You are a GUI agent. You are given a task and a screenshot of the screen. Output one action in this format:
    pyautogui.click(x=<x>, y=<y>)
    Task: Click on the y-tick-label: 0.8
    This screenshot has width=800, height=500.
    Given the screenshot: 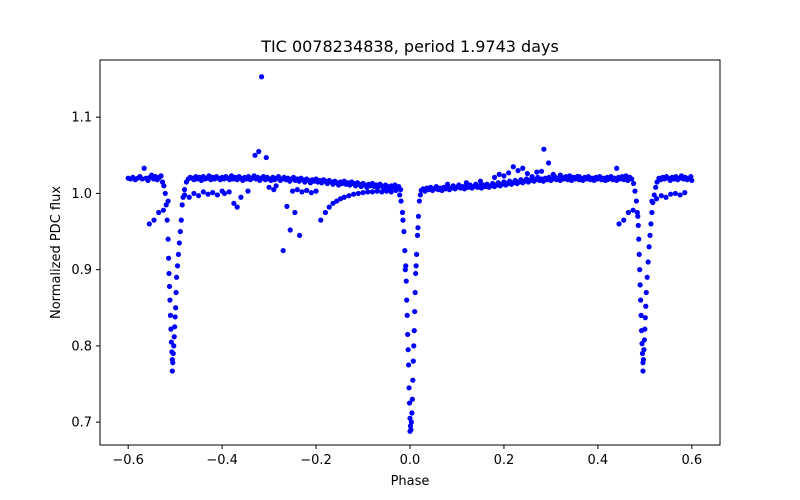 What is the action you would take?
    pyautogui.click(x=81, y=346)
    